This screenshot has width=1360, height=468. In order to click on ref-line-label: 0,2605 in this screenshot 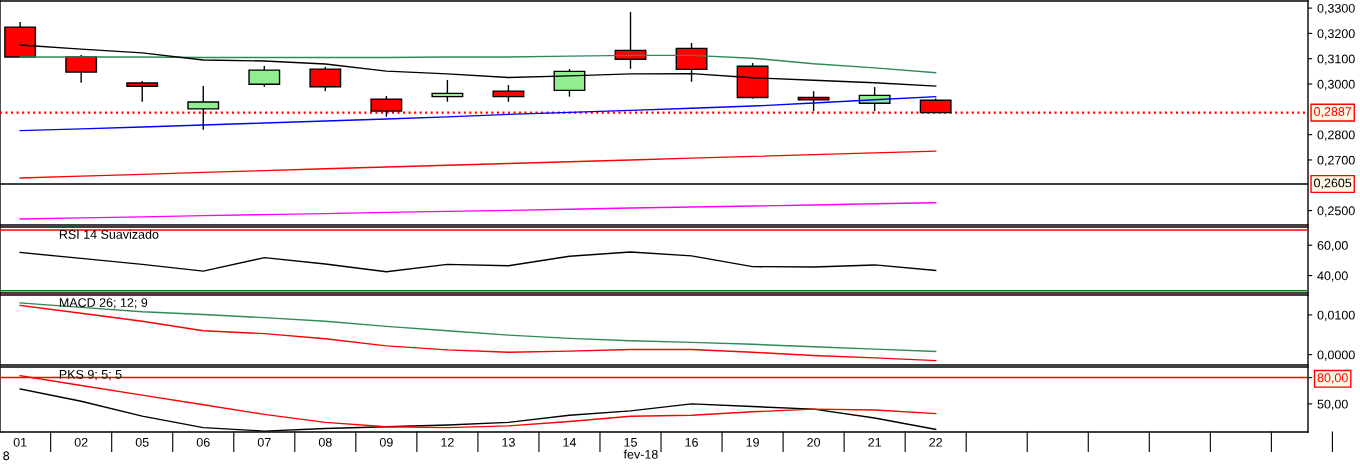, I will do `click(1333, 183)`.